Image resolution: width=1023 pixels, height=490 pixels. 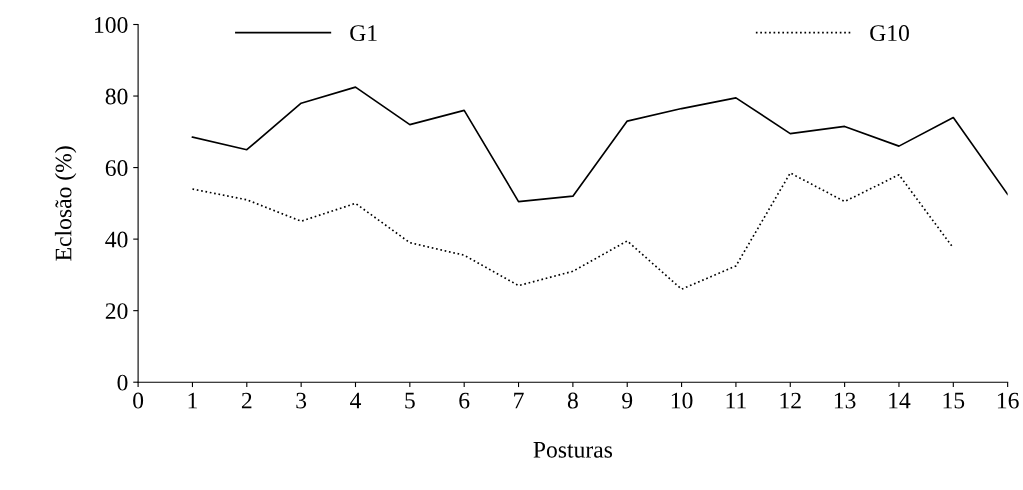 What do you see at coordinates (572, 400) in the screenshot?
I see `x-tick-label: 8` at bounding box center [572, 400].